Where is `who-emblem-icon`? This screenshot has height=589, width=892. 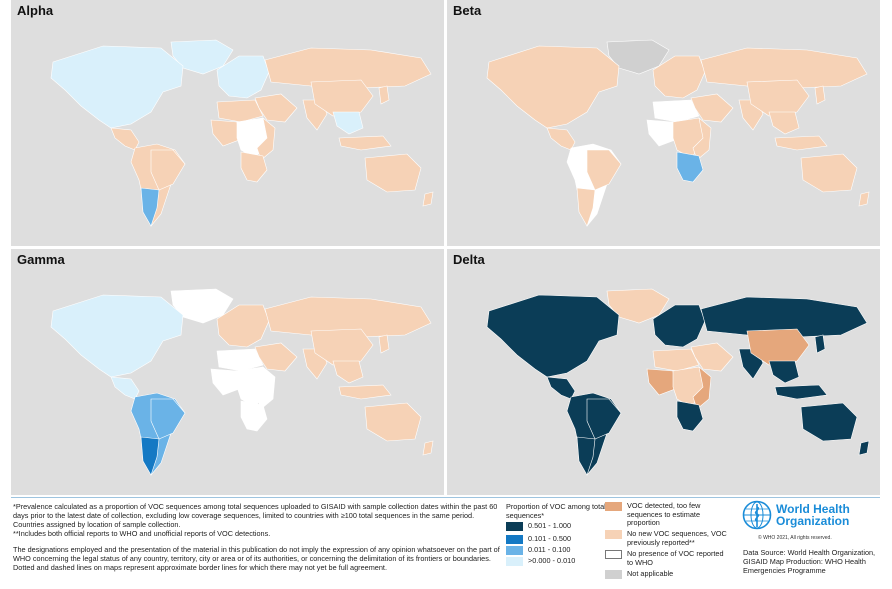 who-emblem-icon is located at coordinates (757, 515).